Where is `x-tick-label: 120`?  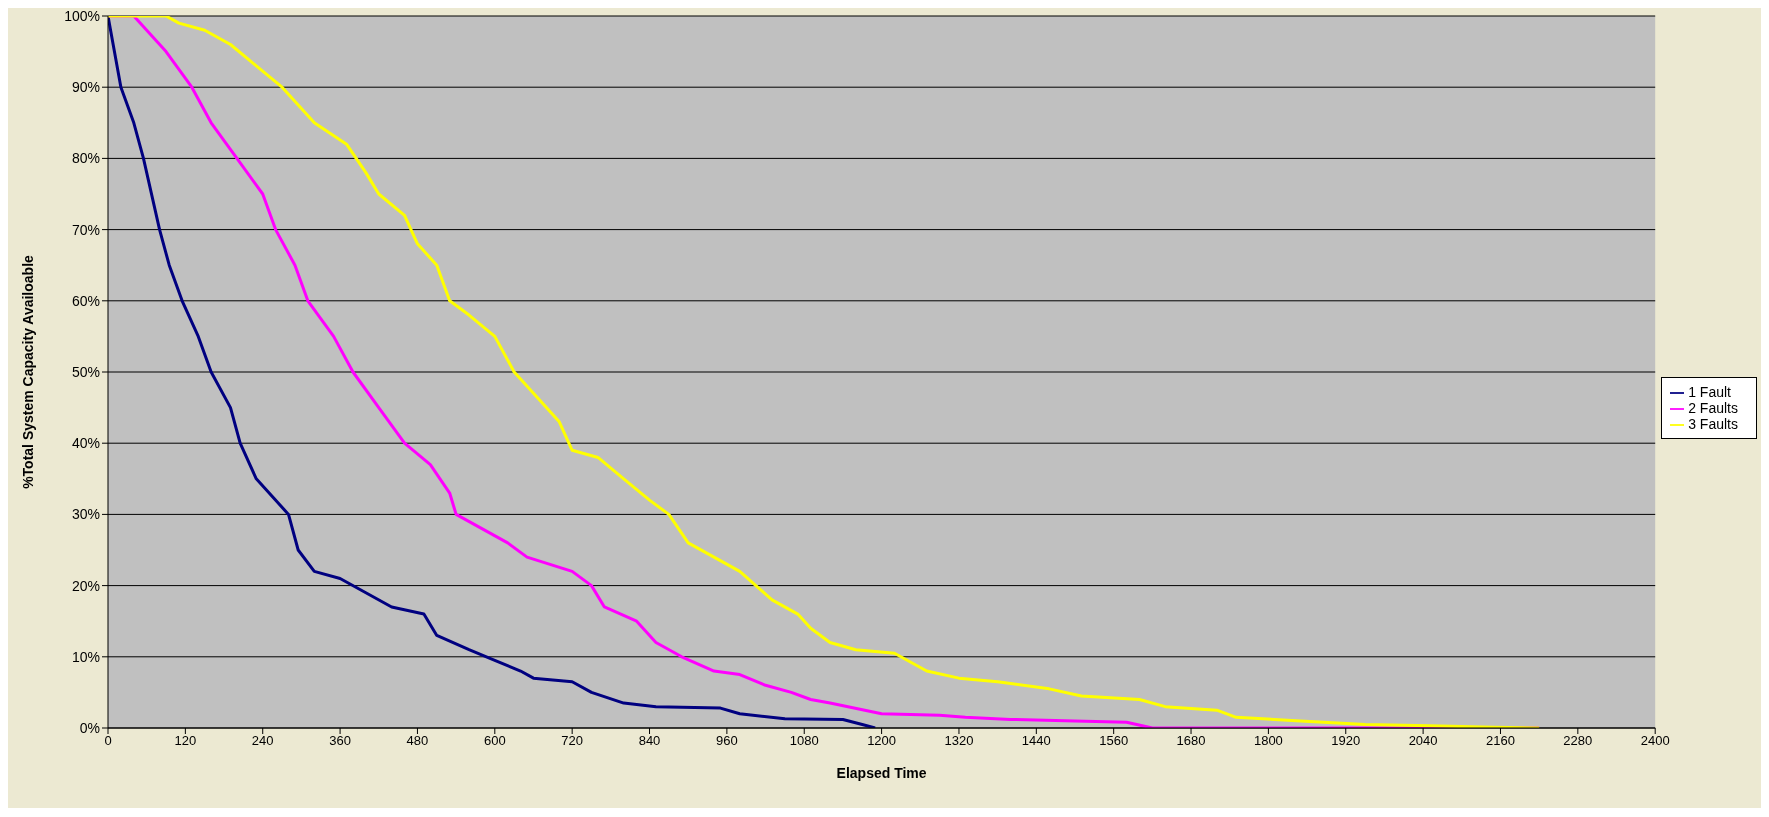 x-tick-label: 120 is located at coordinates (185, 741).